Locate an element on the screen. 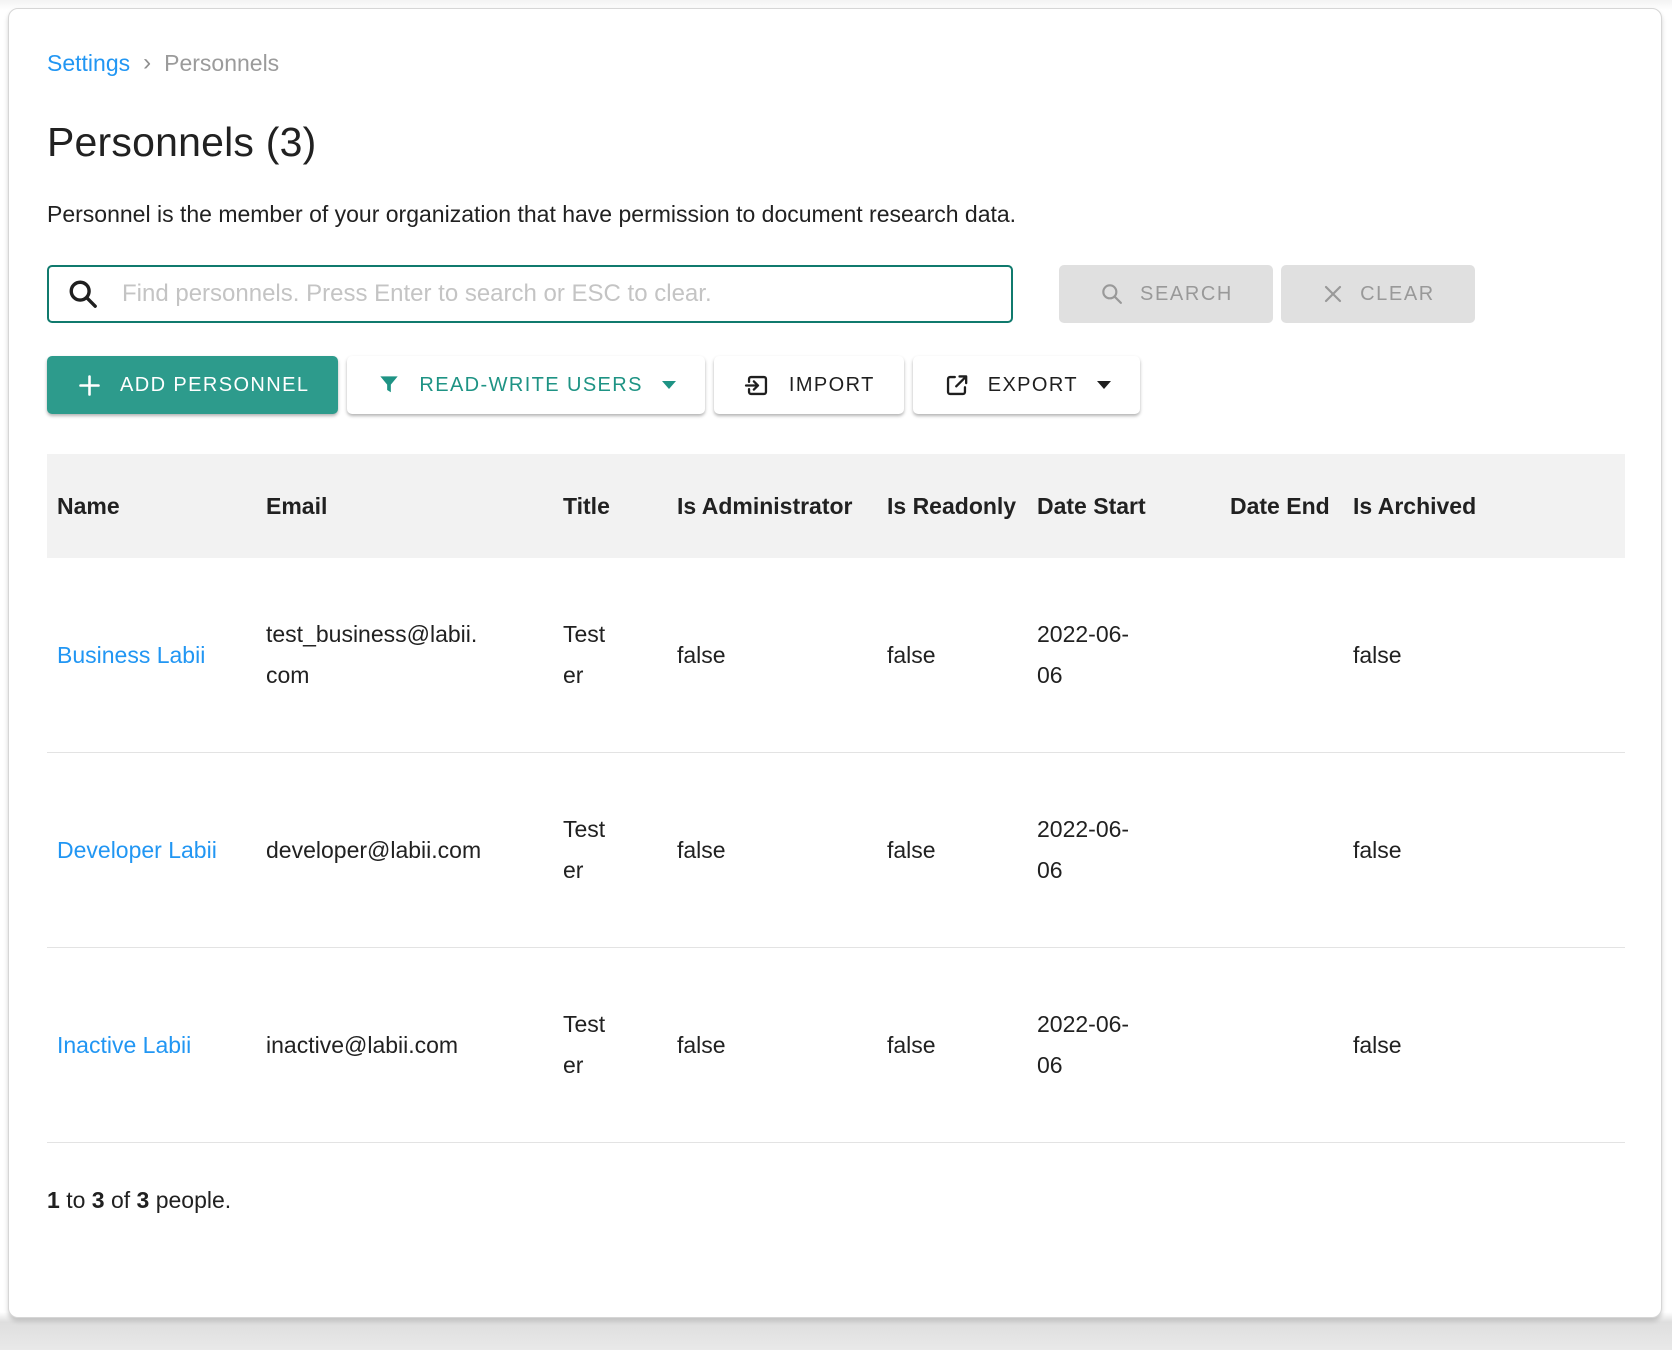 The width and height of the screenshot is (1672, 1350). total-count: 3 is located at coordinates (143, 1200).